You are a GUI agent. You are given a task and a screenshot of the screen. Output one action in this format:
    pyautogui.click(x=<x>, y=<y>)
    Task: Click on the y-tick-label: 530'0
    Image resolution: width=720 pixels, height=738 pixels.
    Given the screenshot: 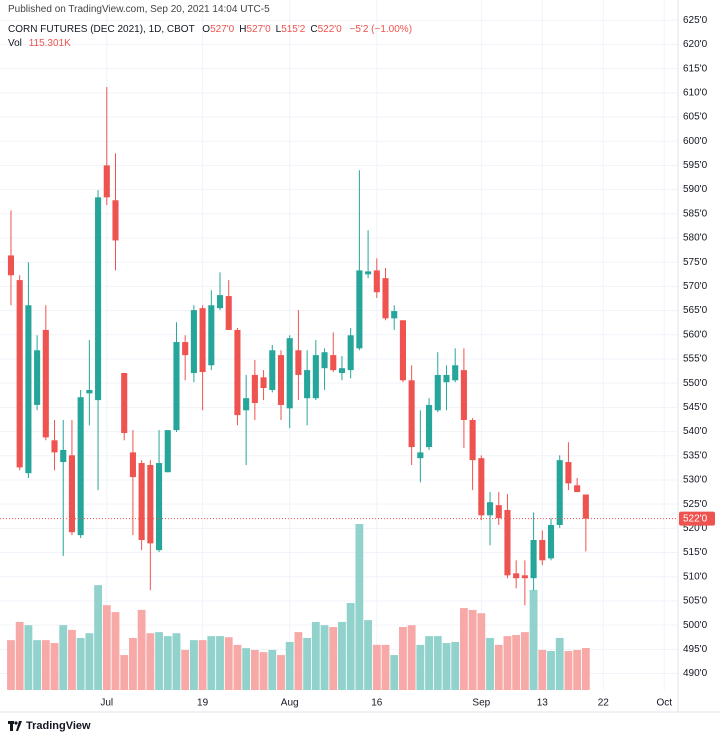 What is the action you would take?
    pyautogui.click(x=695, y=480)
    